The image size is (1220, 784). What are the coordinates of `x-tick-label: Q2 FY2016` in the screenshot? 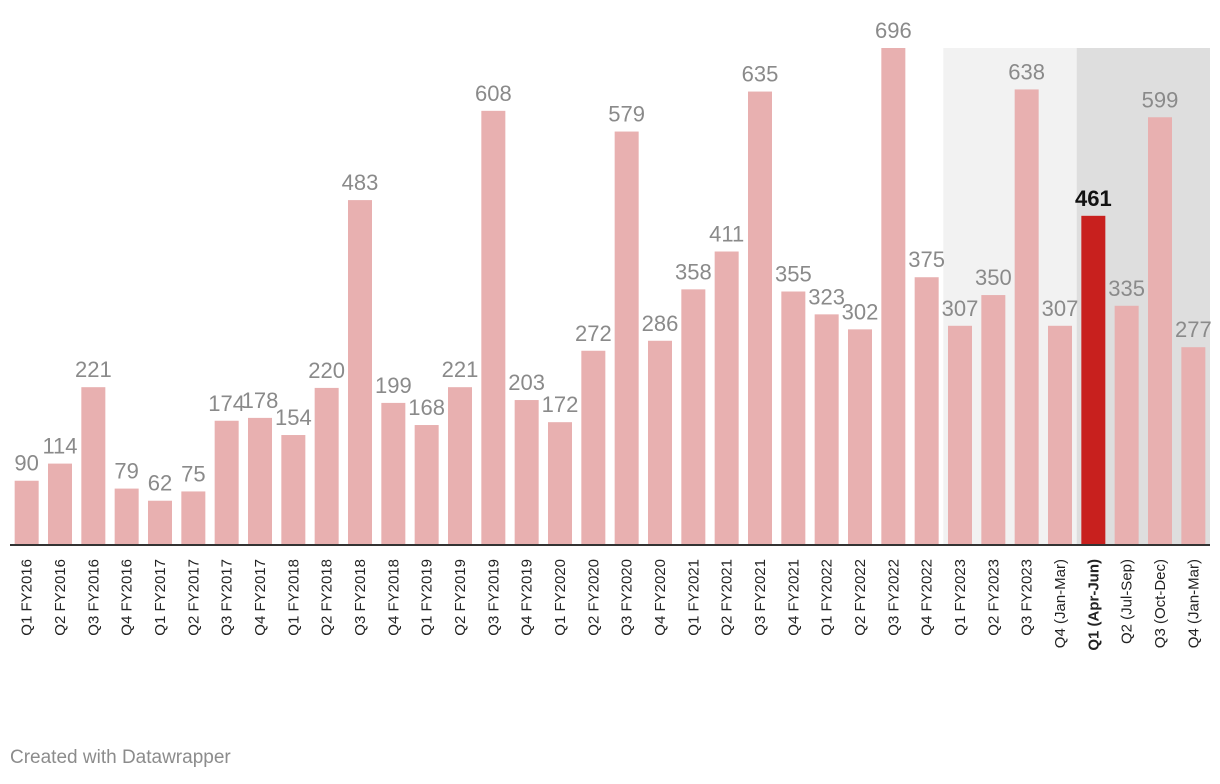 It's located at (60, 597).